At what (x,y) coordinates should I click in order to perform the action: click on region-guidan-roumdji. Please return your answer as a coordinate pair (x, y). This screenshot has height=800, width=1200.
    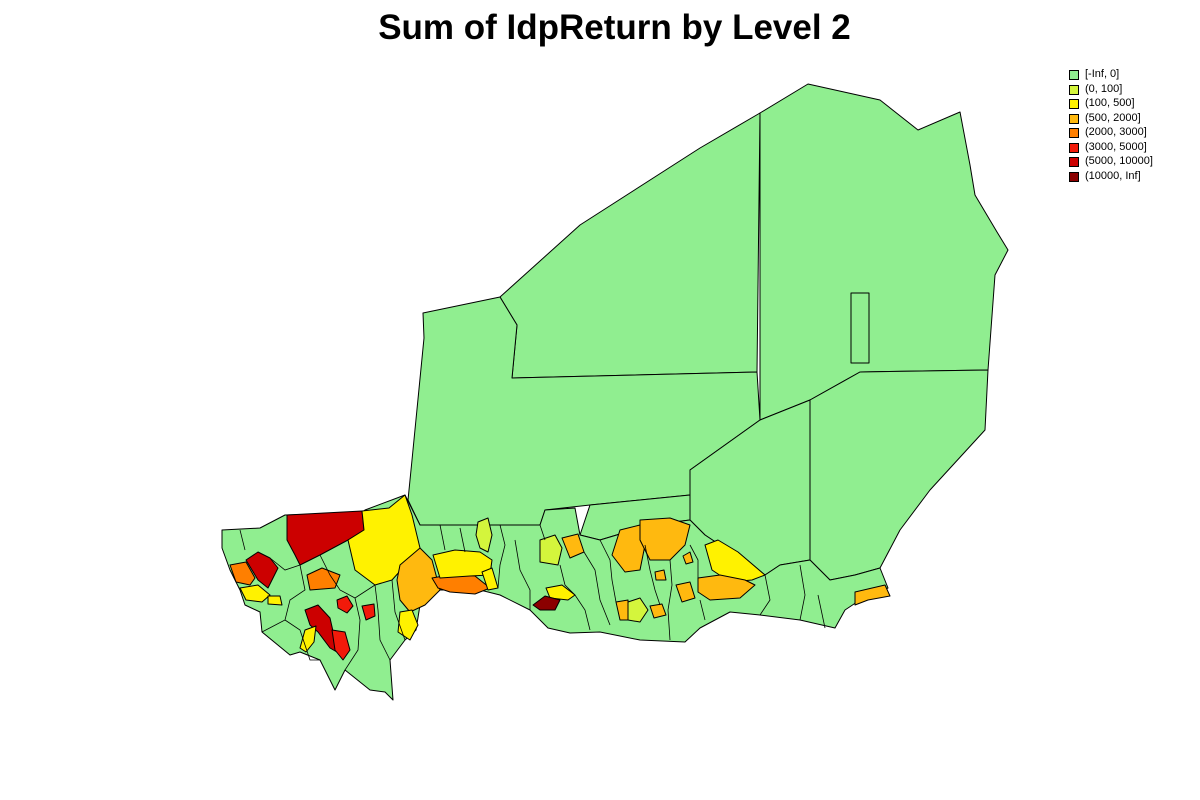
    Looking at the image, I should click on (546, 603).